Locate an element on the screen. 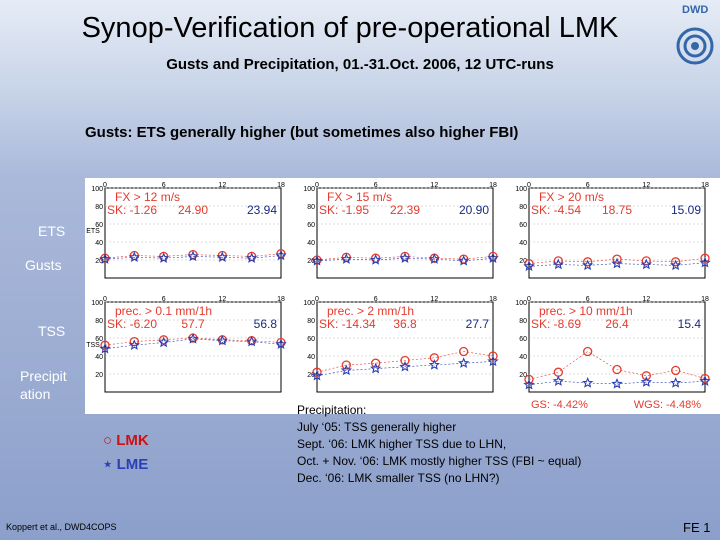 The width and height of the screenshot is (720, 540). legend-lmk: ○ LMK is located at coordinates (126, 440).